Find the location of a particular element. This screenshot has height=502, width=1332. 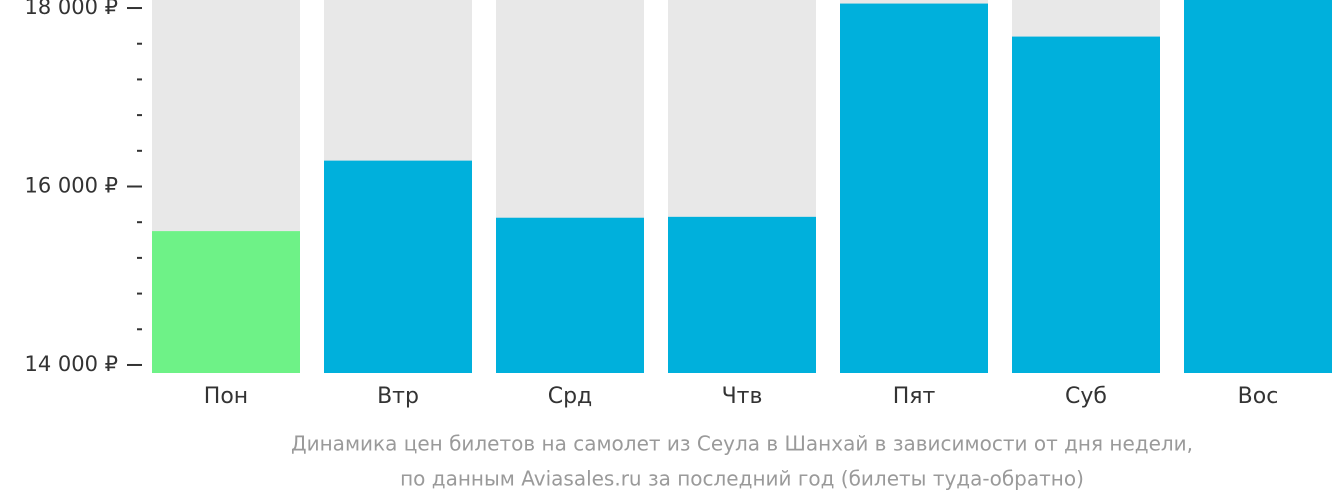

x-tick-label: Суб is located at coordinates (1086, 396).